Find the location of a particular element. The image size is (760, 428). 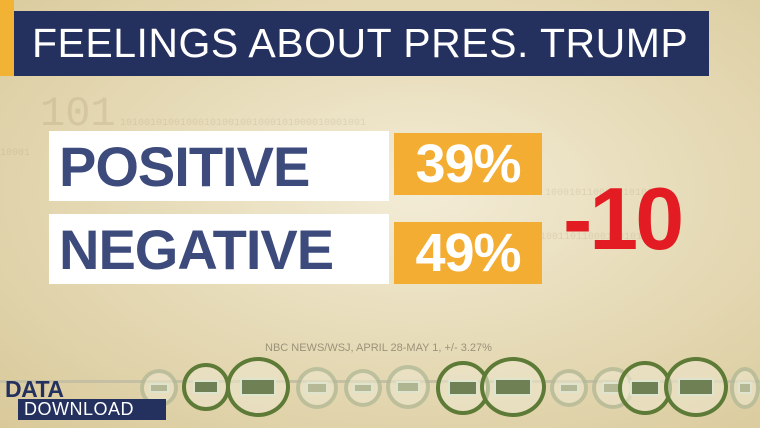

positive-percent: 39% is located at coordinates (468, 164).